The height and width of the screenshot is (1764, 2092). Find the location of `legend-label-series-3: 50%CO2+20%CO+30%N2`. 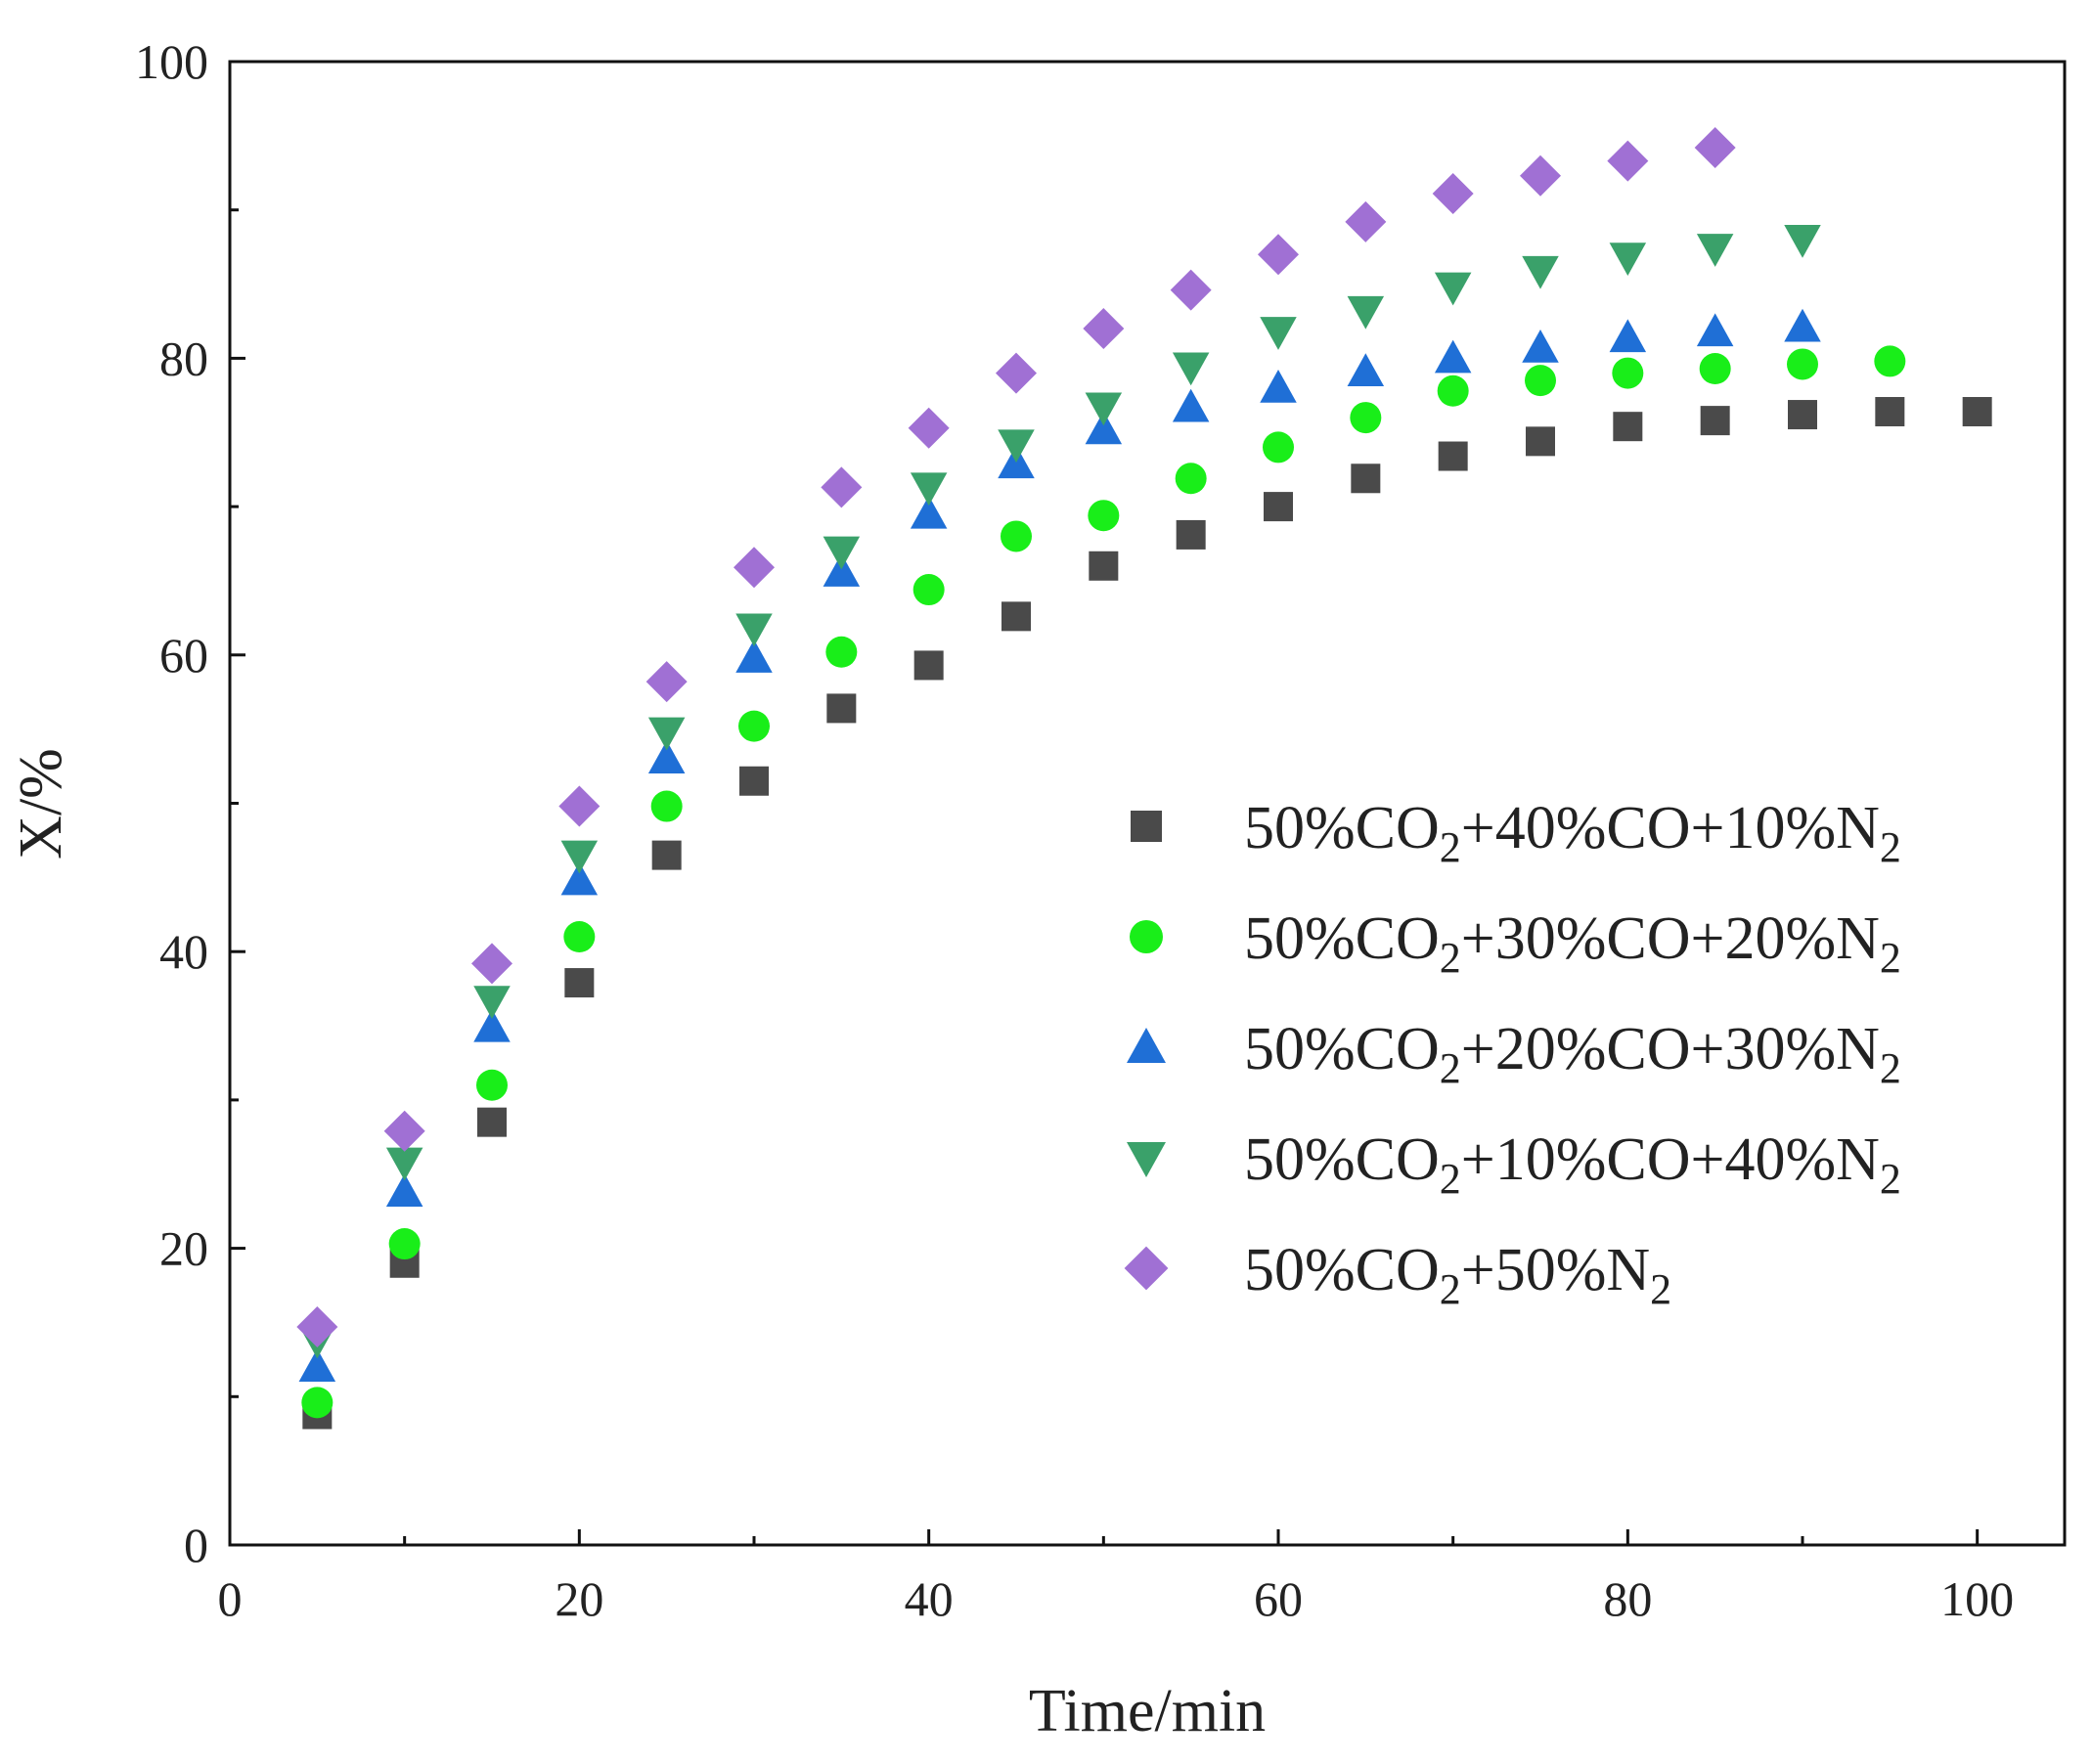

legend-label-series-3: 50%CO2+20%CO+30%N2 is located at coordinates (1572, 1054).